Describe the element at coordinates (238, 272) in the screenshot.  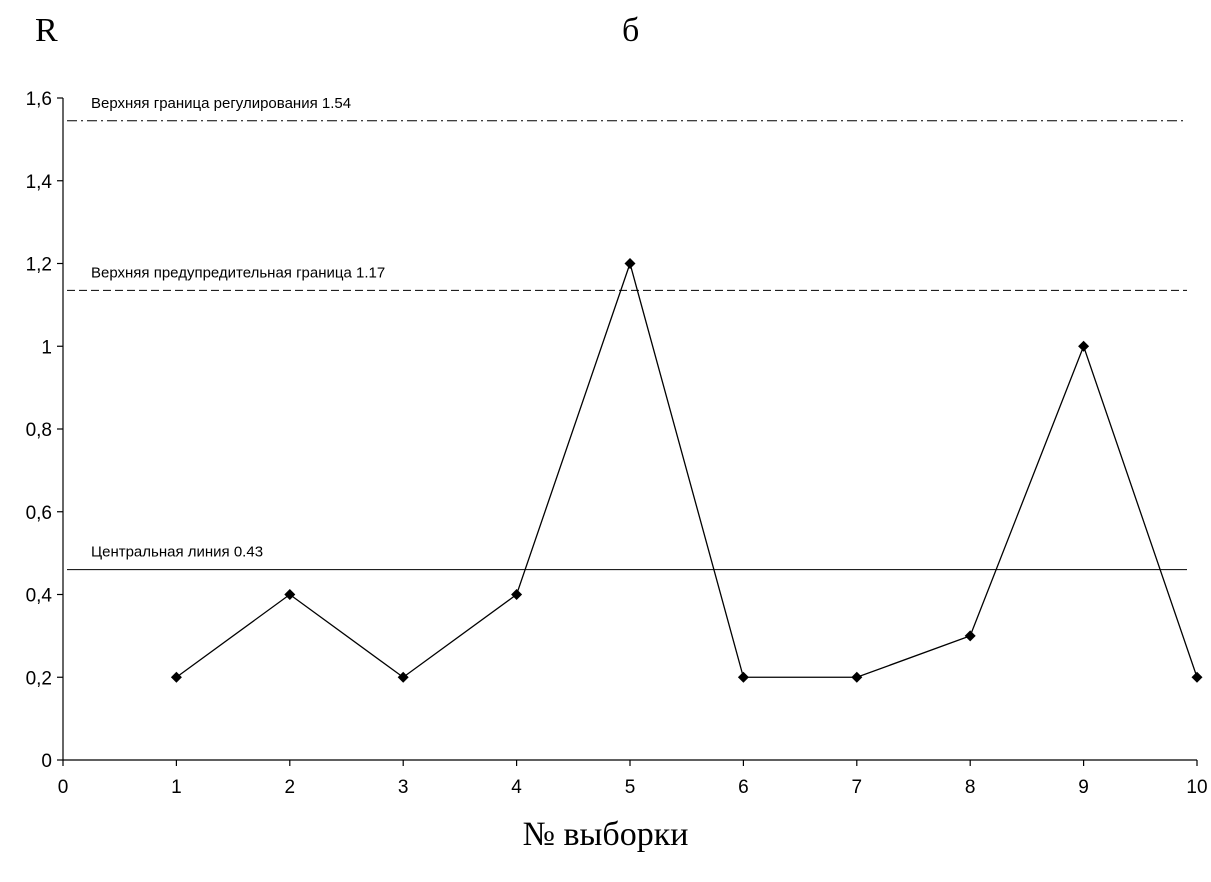
I see `reference-line-label: Верхняя предупредительная граница 1.17` at that location.